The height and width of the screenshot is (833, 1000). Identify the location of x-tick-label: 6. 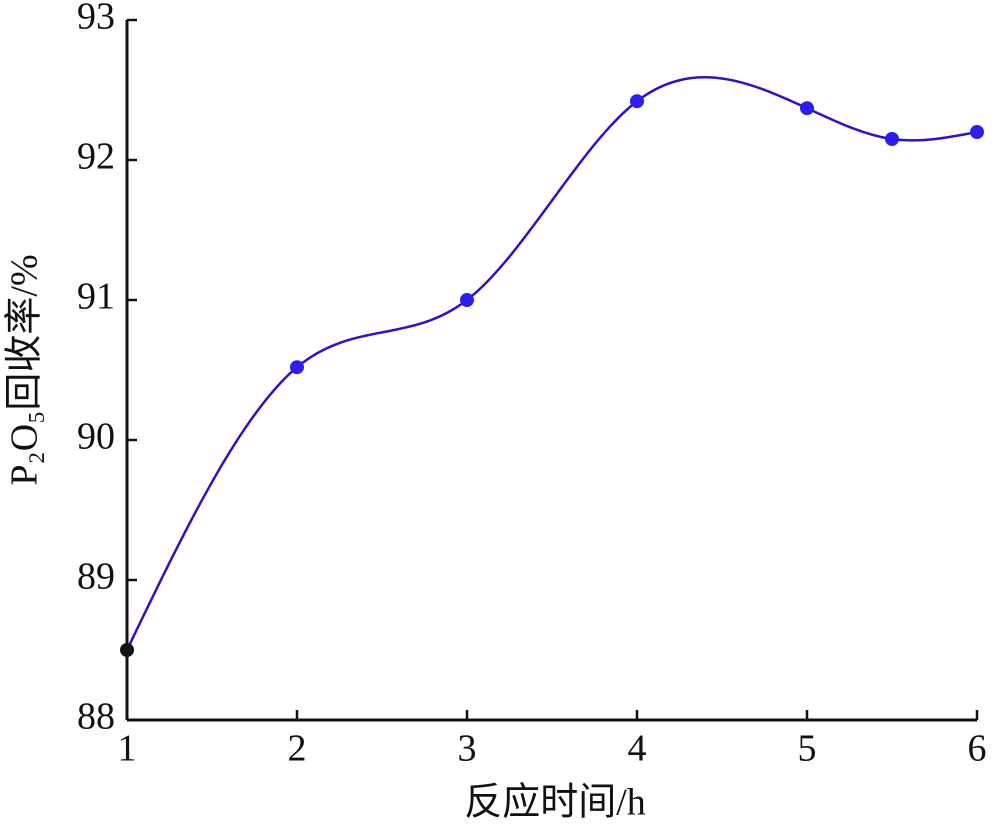
(977, 749).